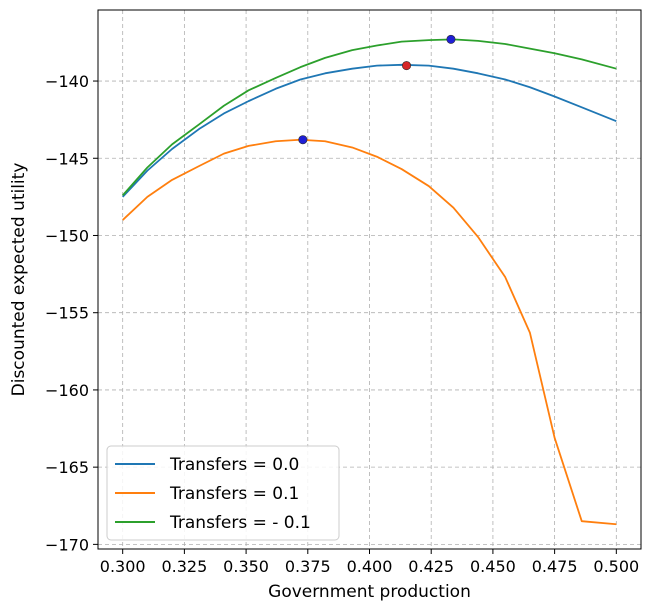 This screenshot has height=612, width=653. I want to click on legend-label: Transfers = - 0.1, so click(240, 523).